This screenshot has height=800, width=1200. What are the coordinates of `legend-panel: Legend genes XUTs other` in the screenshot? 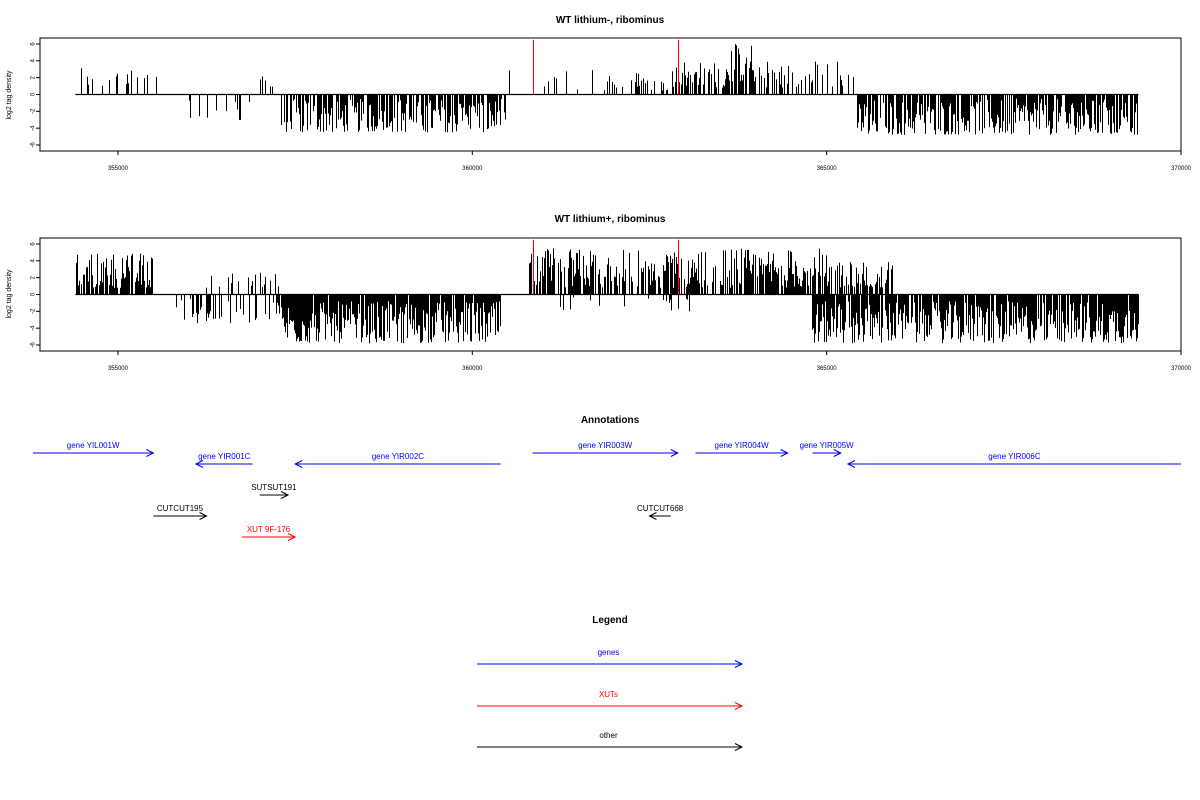 It's located at (610, 683).